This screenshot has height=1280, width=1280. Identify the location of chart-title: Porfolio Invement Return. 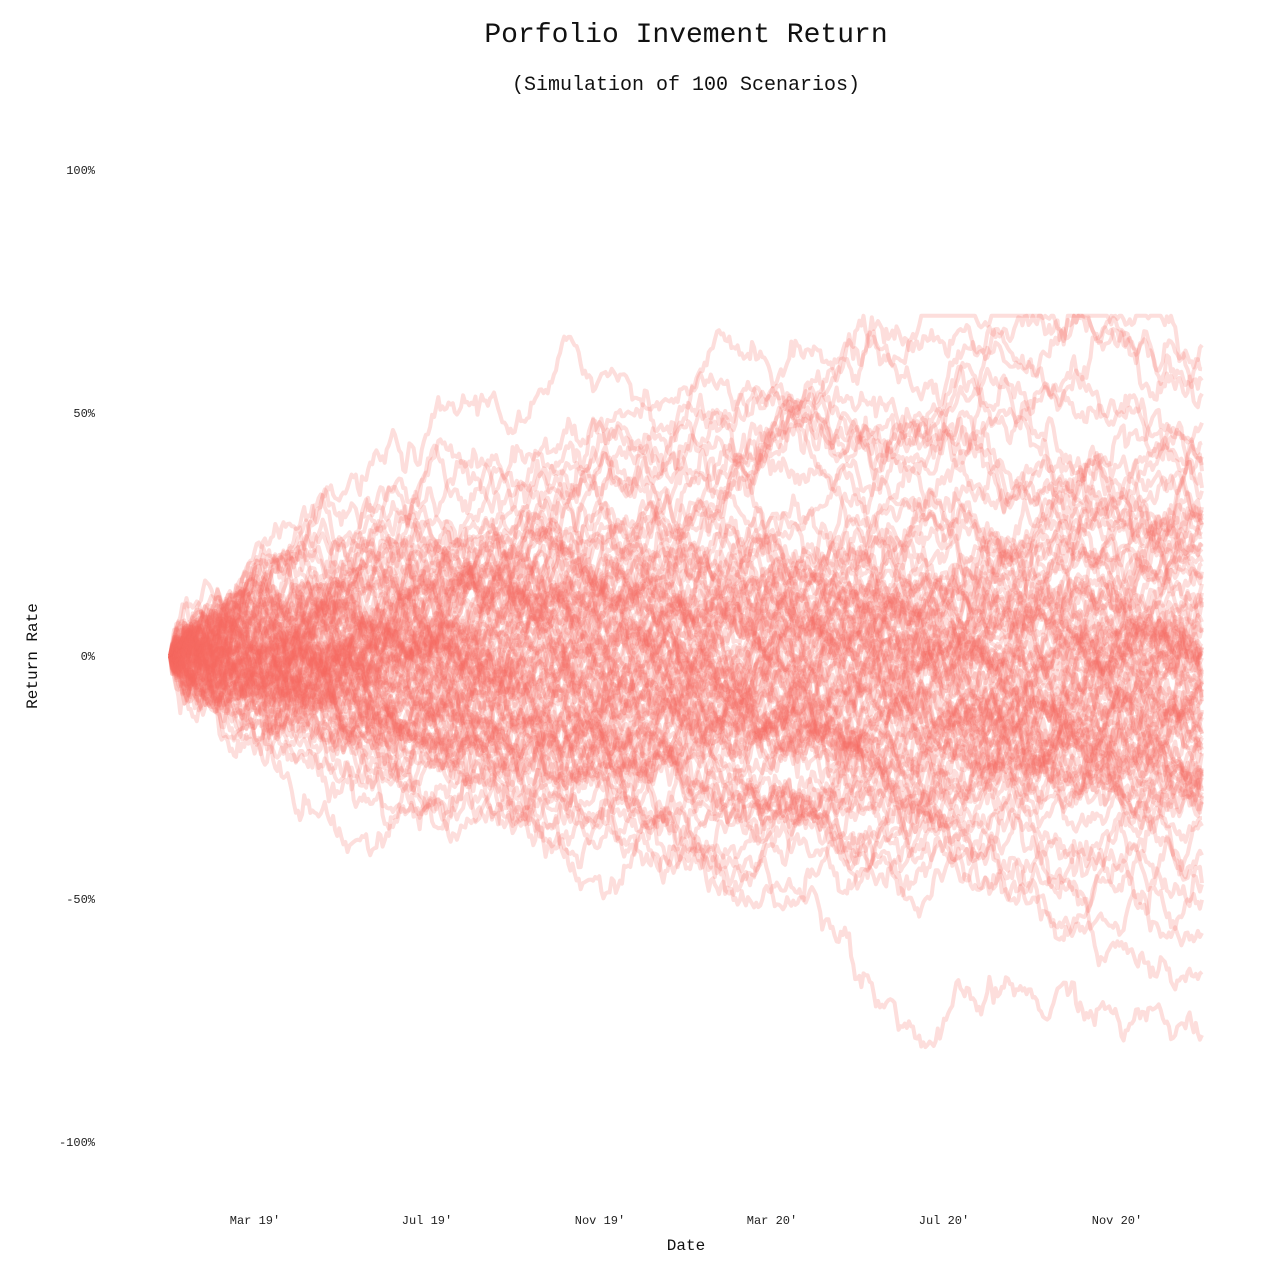
(686, 35).